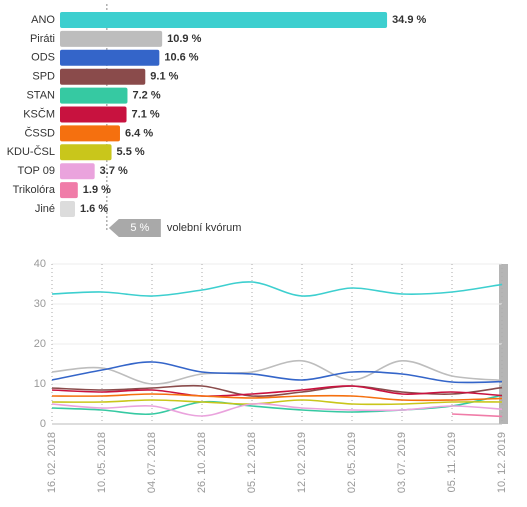  Describe the element at coordinates (252, 462) in the screenshot. I see `x-tick-label: 05. 12. 2018` at that location.